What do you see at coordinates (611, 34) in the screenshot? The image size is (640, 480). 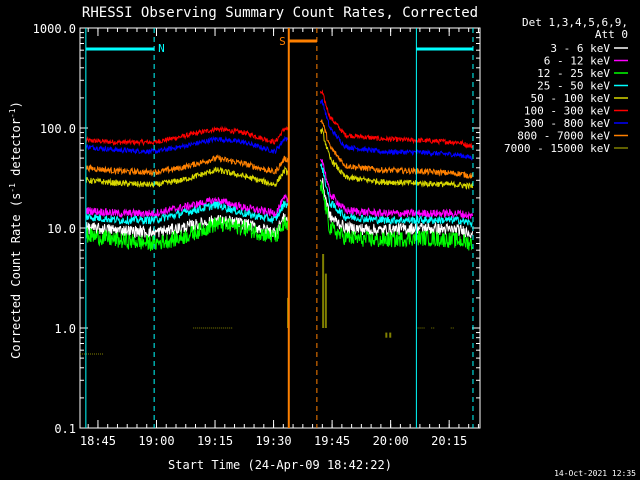 I see `legend-header-line: Att 0` at bounding box center [611, 34].